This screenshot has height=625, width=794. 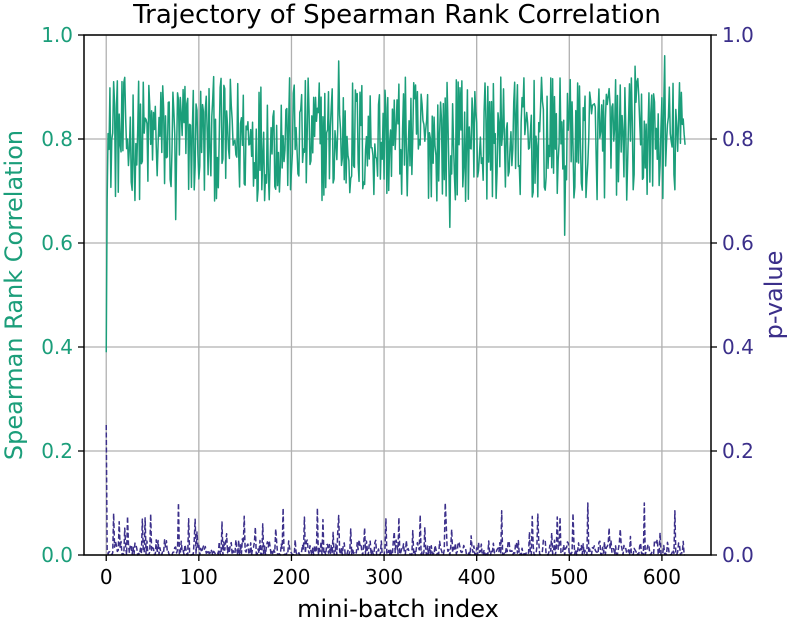 I want to click on x-tick-label: 100, so click(x=199, y=577).